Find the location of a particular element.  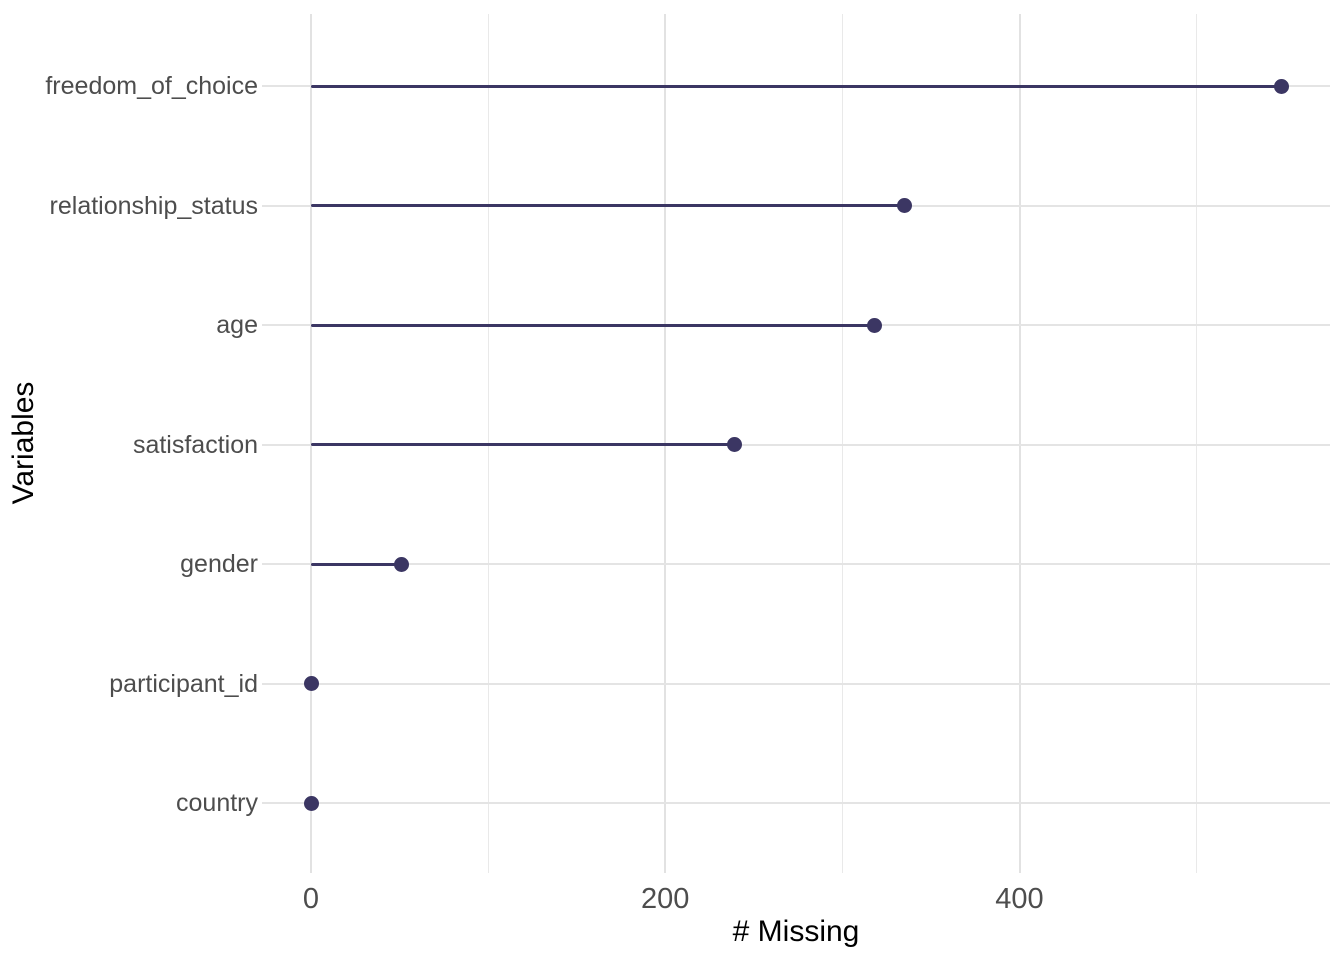

gridline-row-participant_id is located at coordinates (796, 683).